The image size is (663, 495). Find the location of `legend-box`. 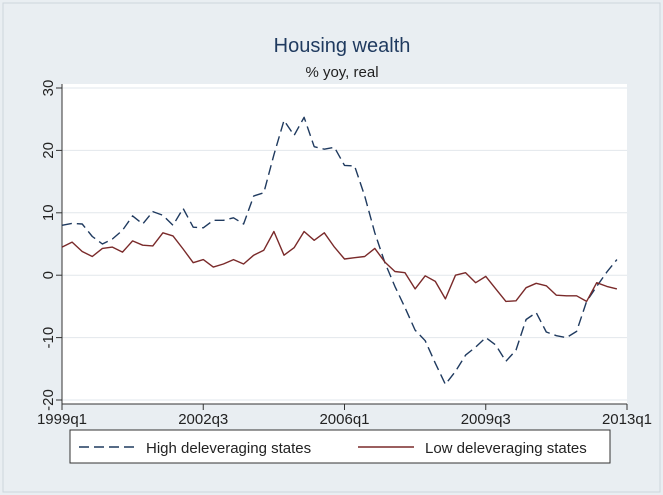

legend-box is located at coordinates (340, 446).